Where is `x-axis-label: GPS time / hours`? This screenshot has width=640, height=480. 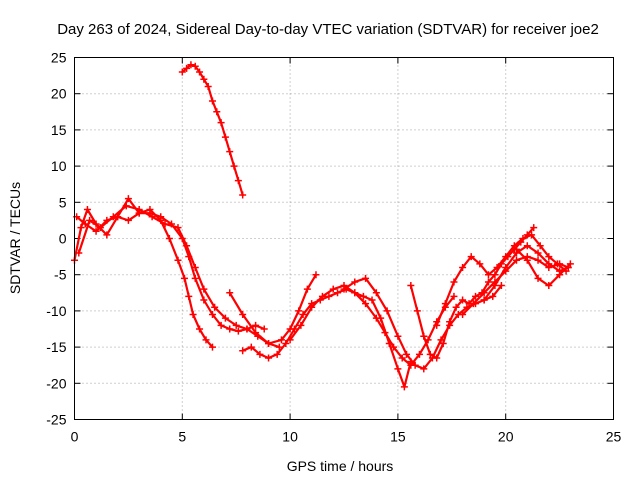
x-axis-label: GPS time / hours is located at coordinates (340, 466).